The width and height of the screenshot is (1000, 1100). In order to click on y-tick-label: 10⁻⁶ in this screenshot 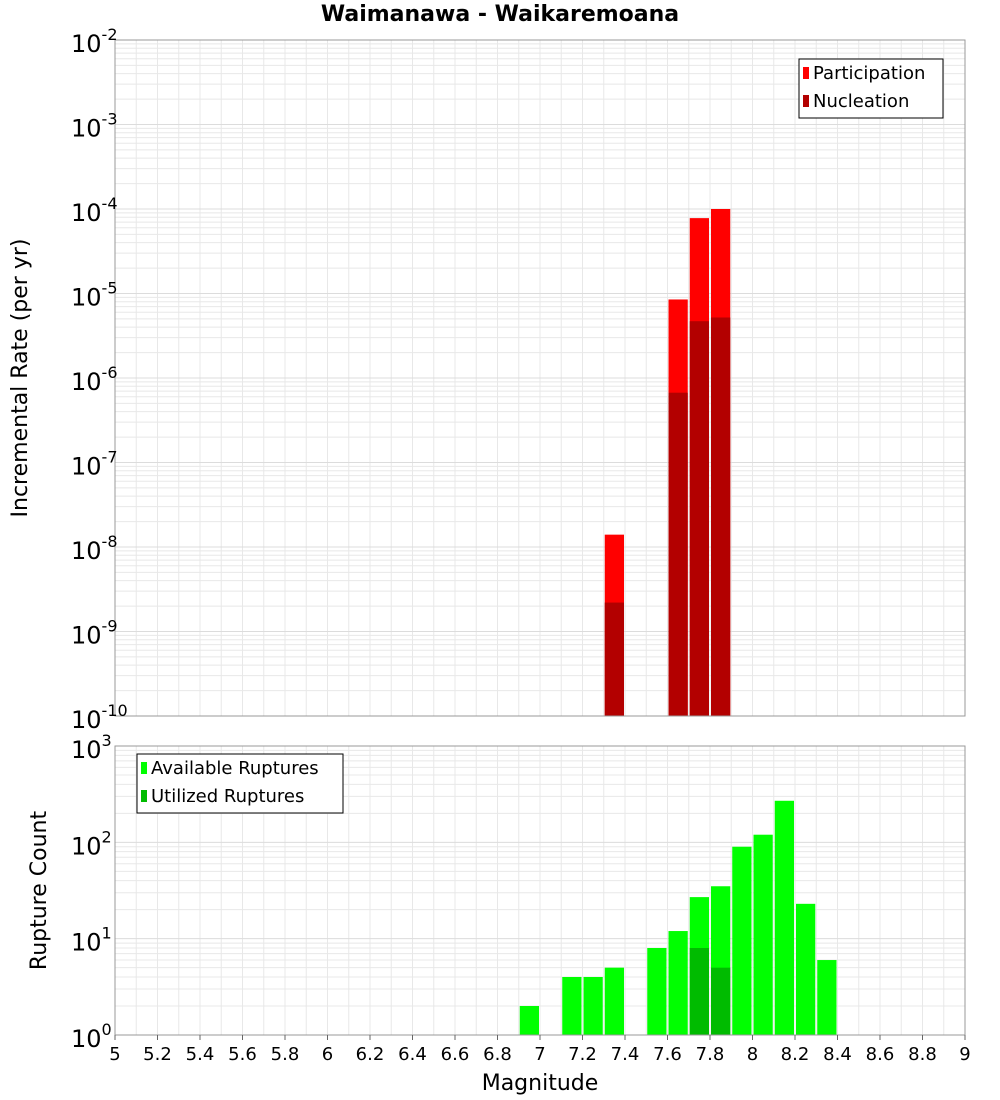, I will do `click(94, 379)`.